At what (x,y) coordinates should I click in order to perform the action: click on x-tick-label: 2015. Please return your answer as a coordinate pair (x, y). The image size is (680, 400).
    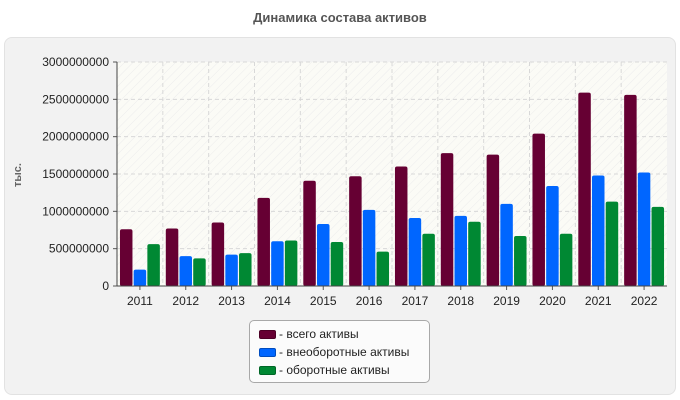
    Looking at the image, I should click on (323, 301).